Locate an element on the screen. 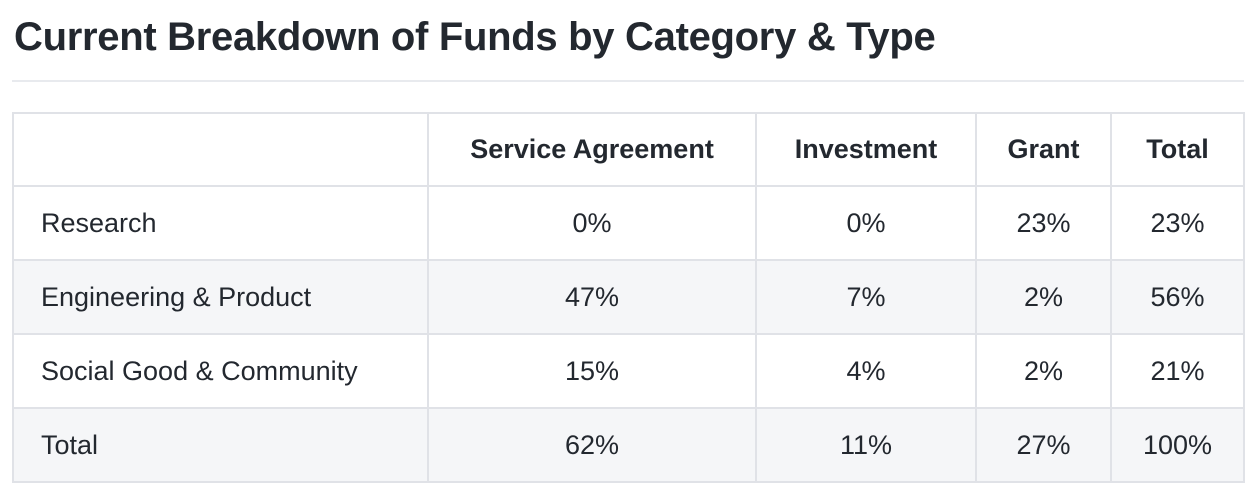 This screenshot has height=500, width=1258. value-cell: 47% is located at coordinates (592, 297).